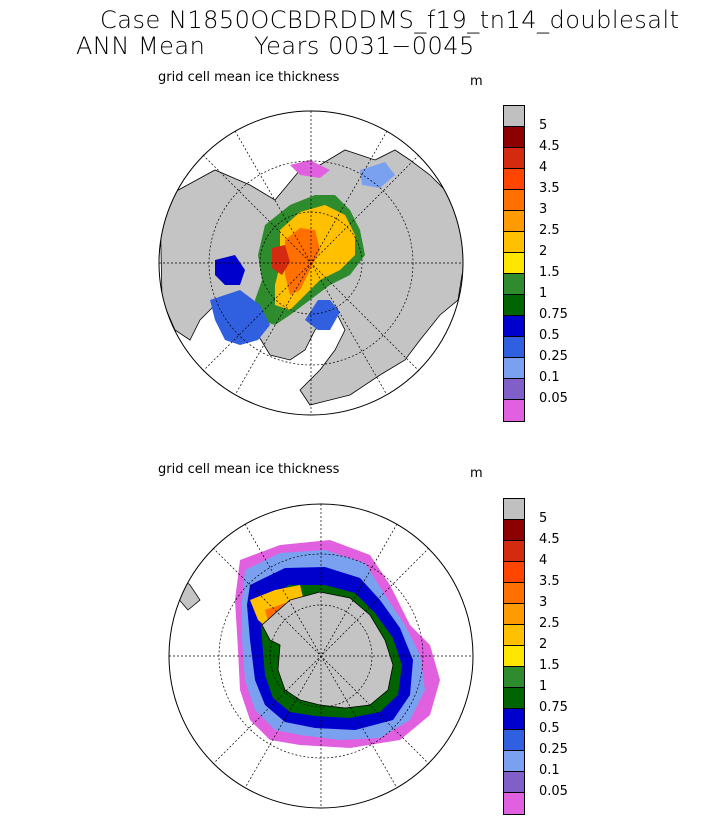 Image resolution: width=722 pixels, height=837 pixels. Describe the element at coordinates (327, 650) in the screenshot. I see `south-land-antarctica` at that location.